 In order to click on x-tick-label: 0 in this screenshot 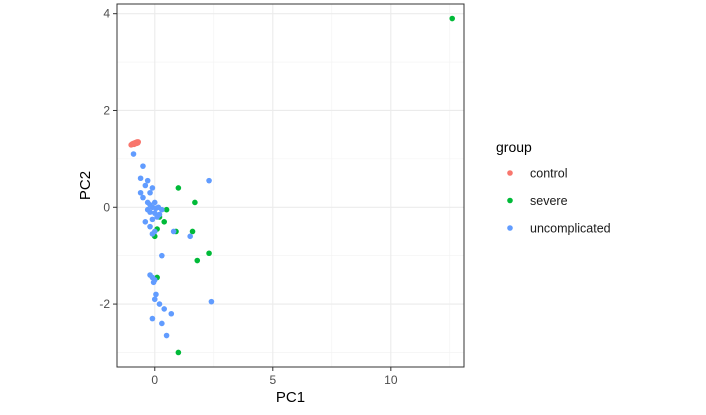, I will do `click(154, 380)`.